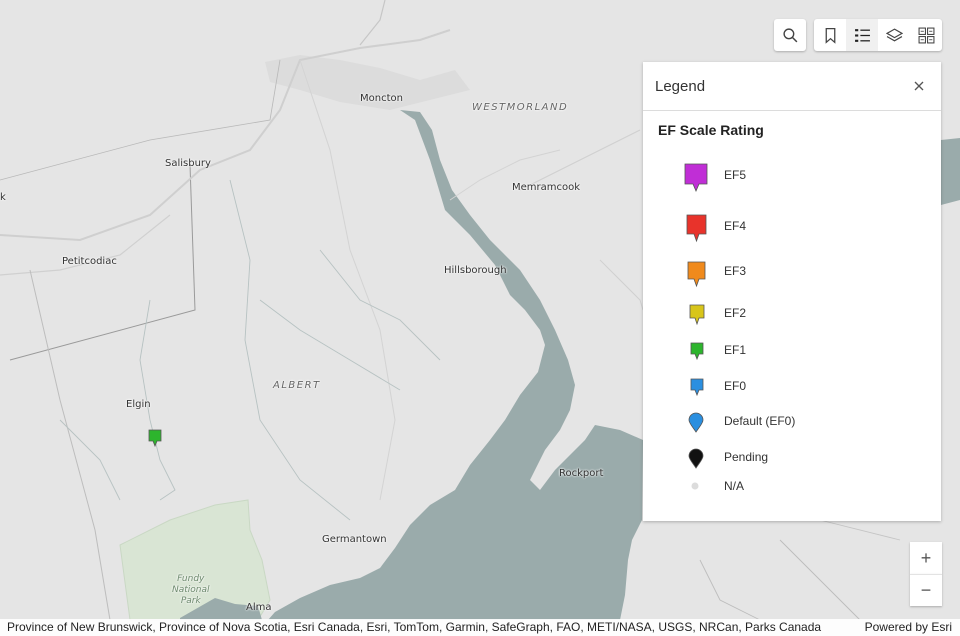 This screenshot has width=960, height=636. I want to click on place-label-memramcook: Memramcook, so click(546, 187).